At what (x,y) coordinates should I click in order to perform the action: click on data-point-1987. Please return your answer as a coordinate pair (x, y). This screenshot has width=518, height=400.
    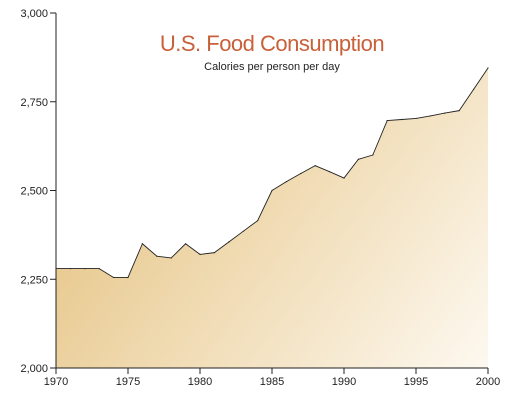
    Looking at the image, I should click on (301, 173).